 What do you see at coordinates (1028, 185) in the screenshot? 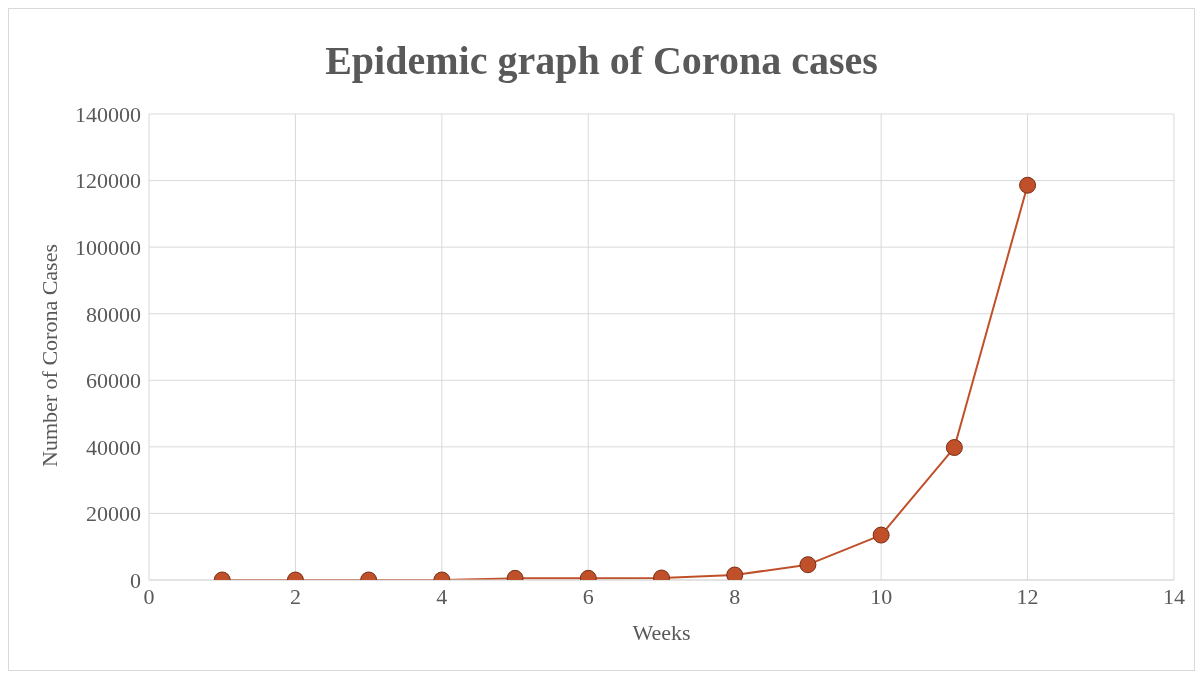
I see `point` at bounding box center [1028, 185].